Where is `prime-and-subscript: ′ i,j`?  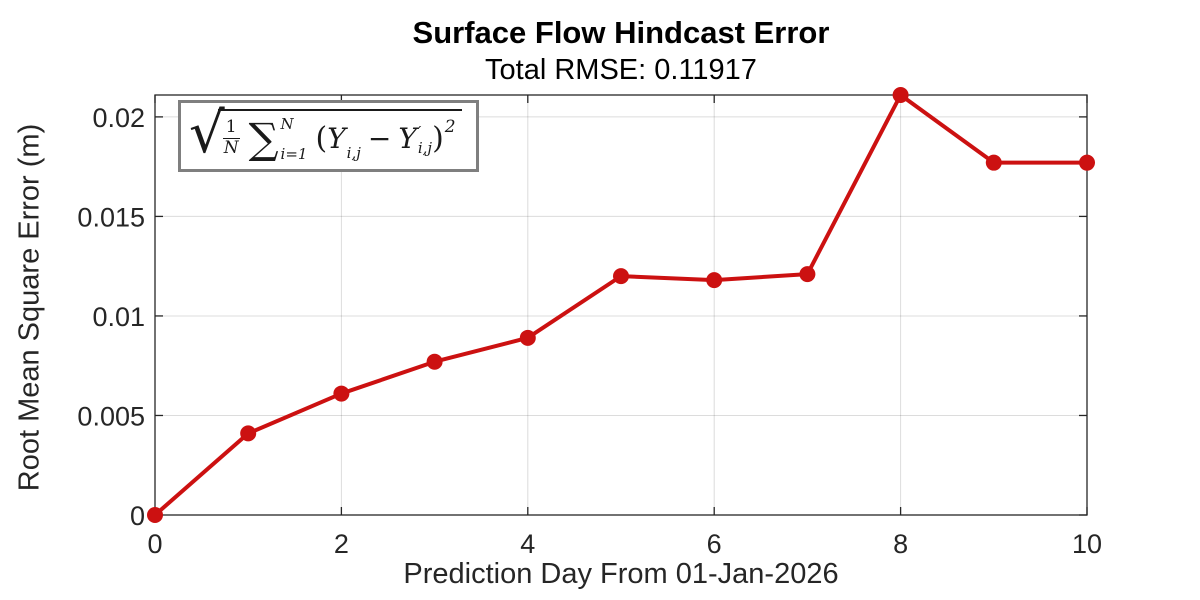 prime-and-subscript: ′ i,j is located at coordinates (425, 139).